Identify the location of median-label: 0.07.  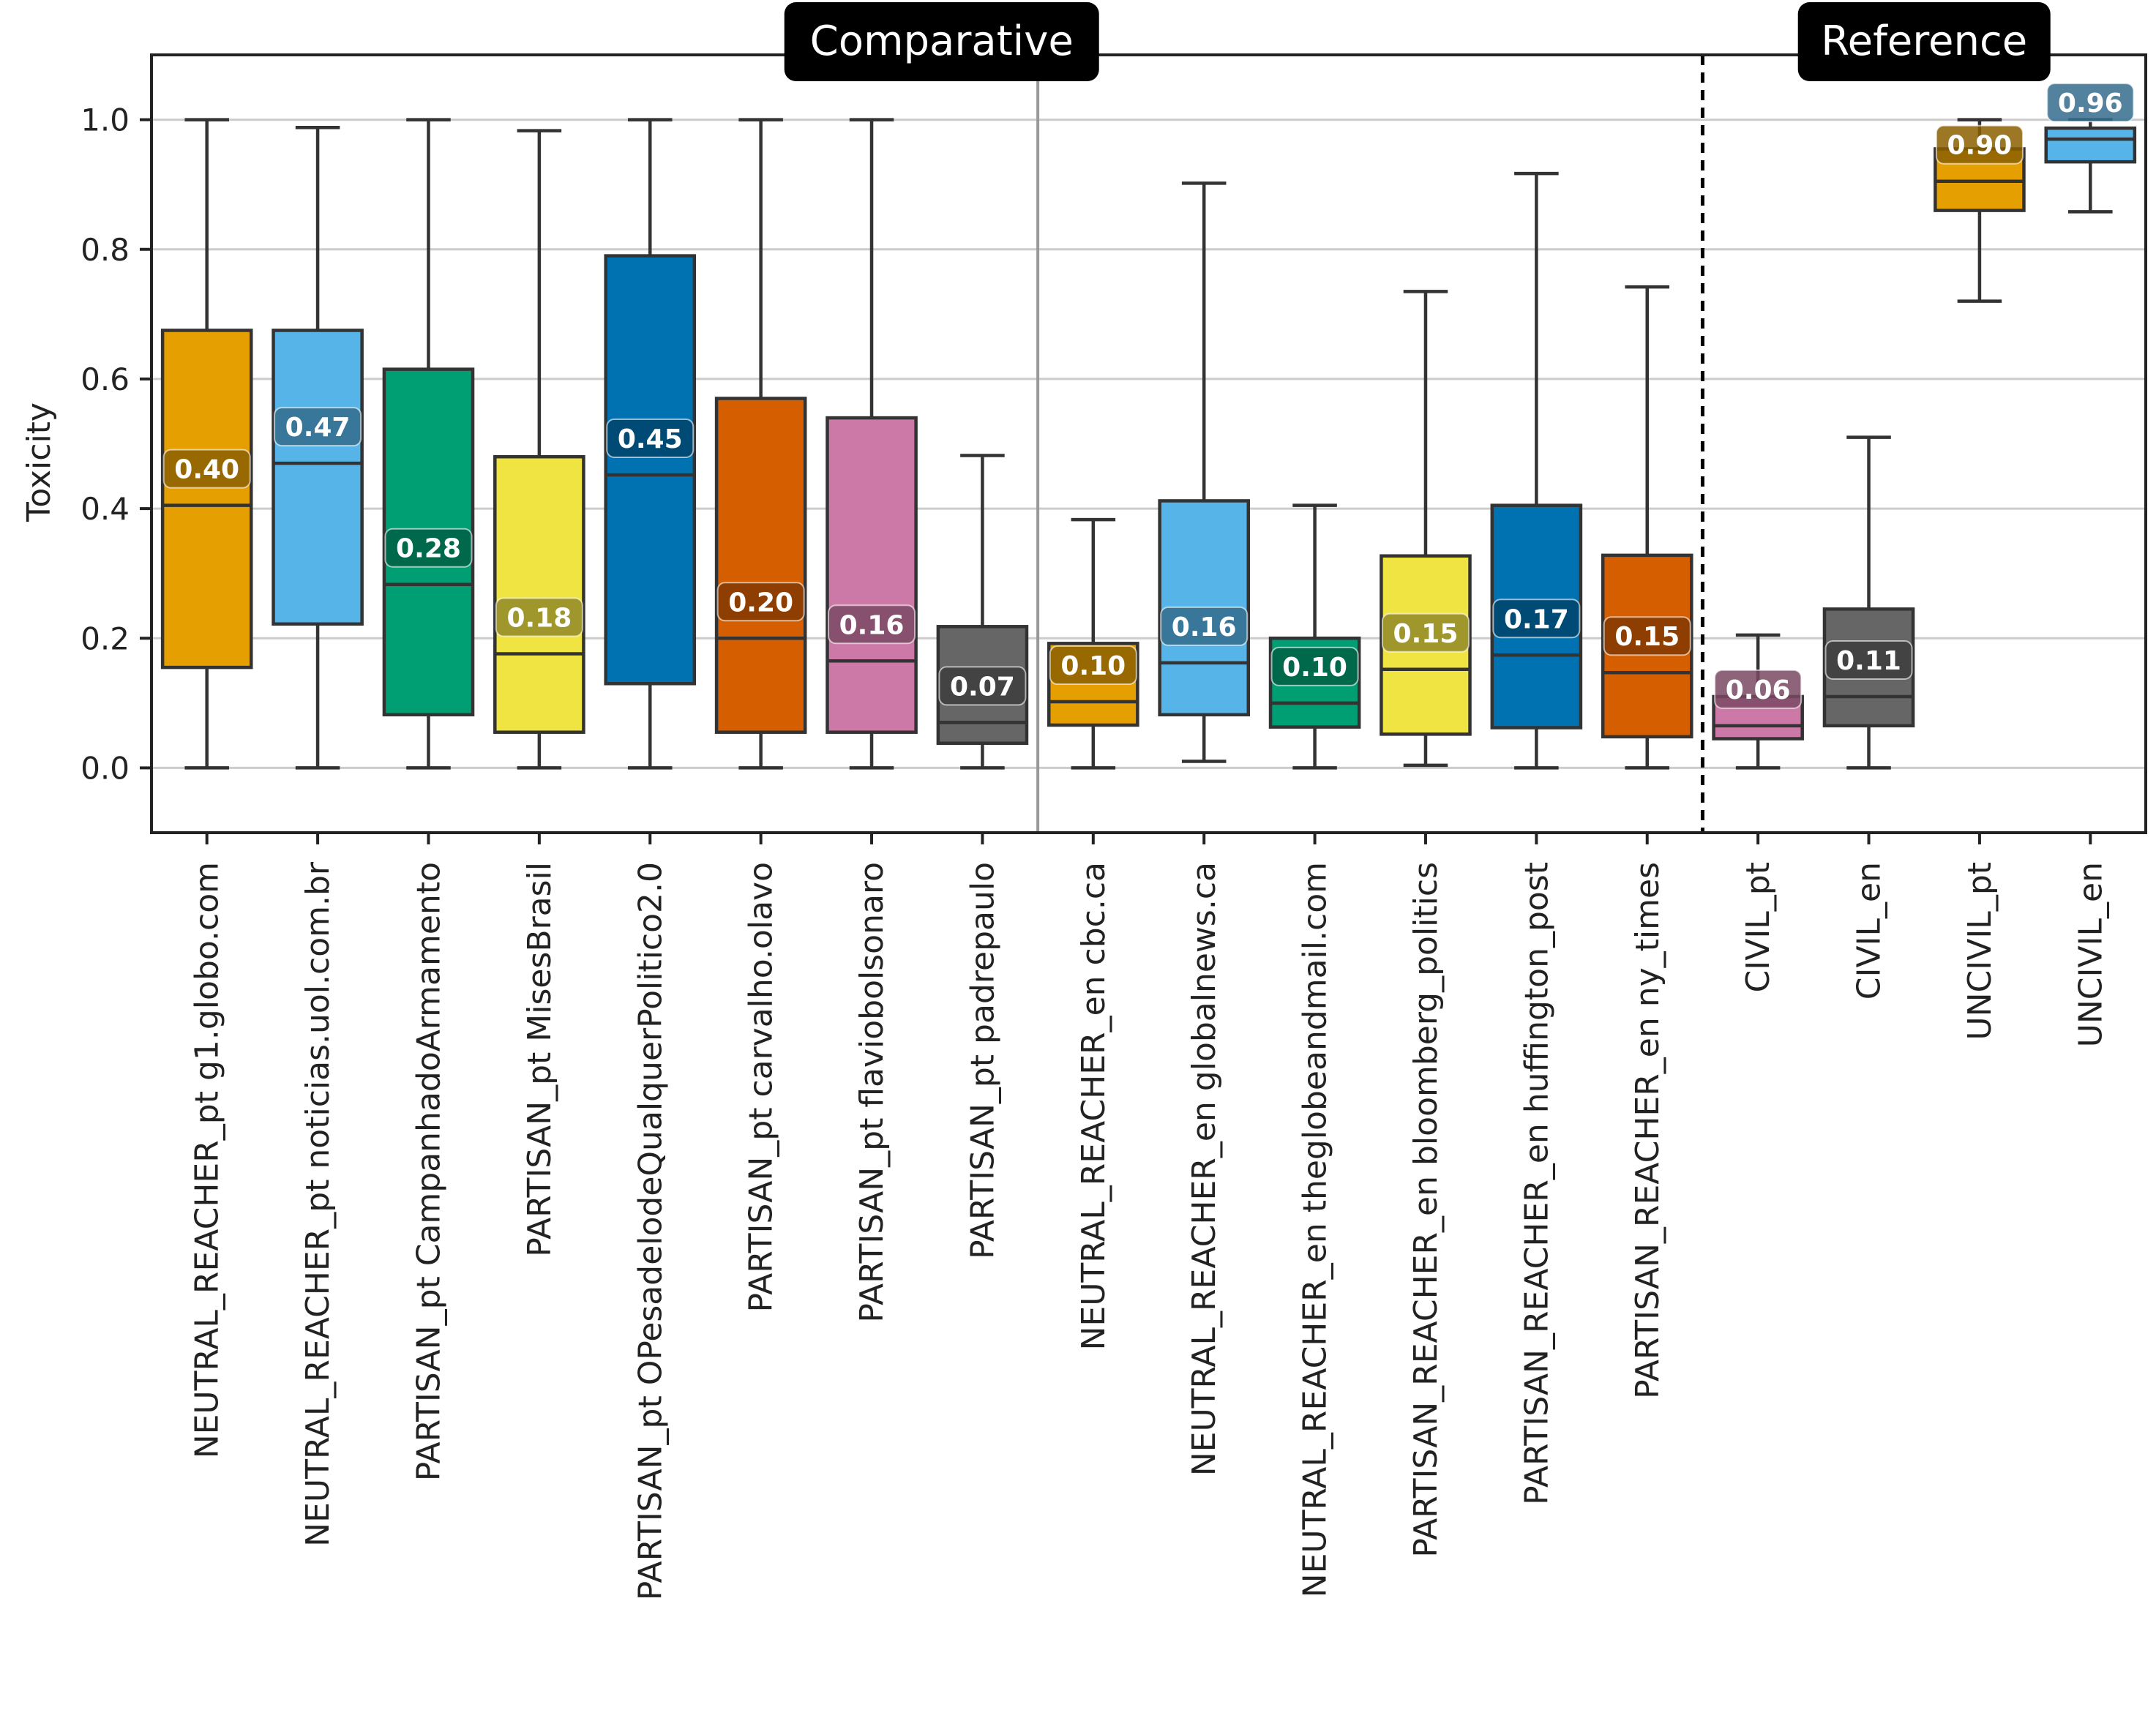
(982, 687).